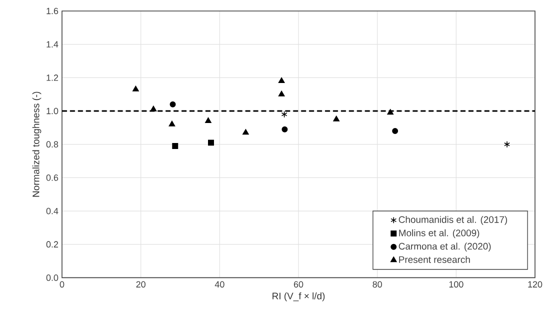 This screenshot has height=336, width=550. What do you see at coordinates (456, 284) in the screenshot?
I see `x-tick-label: 100` at bounding box center [456, 284].